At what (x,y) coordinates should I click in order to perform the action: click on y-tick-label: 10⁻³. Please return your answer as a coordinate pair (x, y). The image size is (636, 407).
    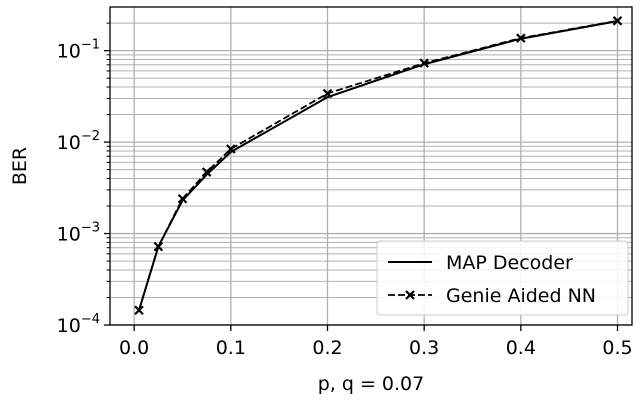
    Looking at the image, I should click on (78, 233).